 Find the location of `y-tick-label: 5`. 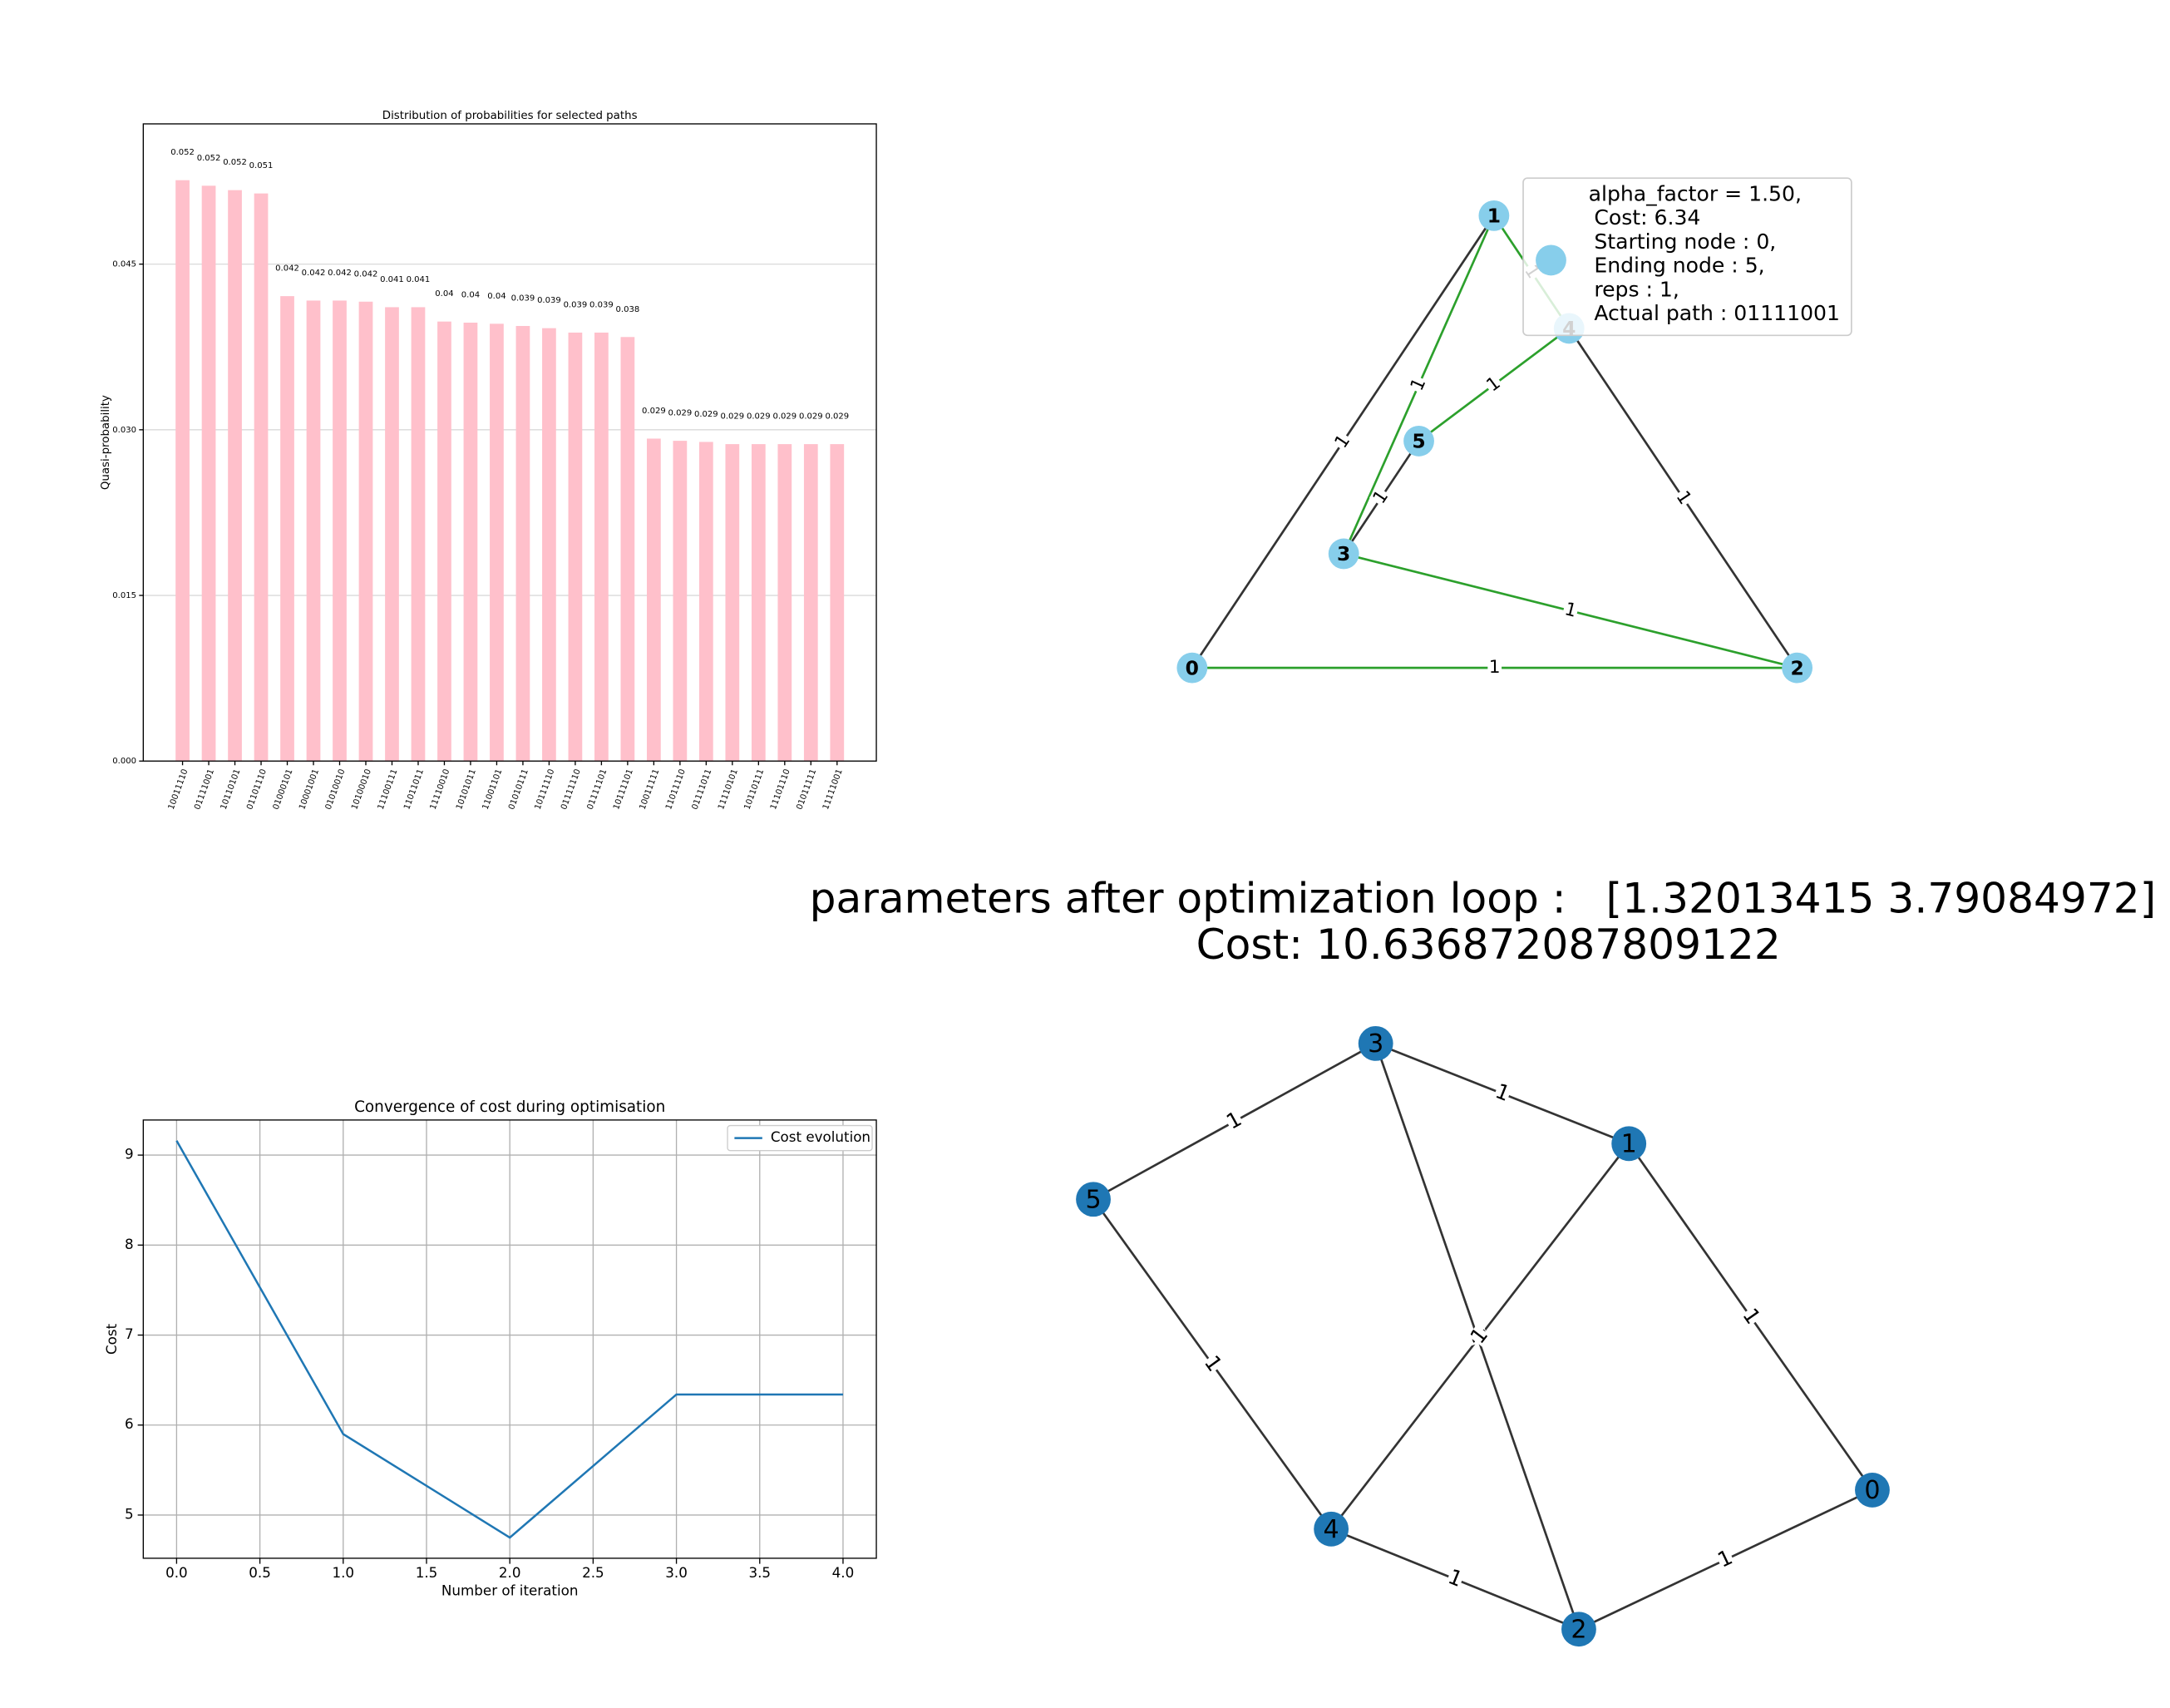

y-tick-label: 5 is located at coordinates (129, 1513).